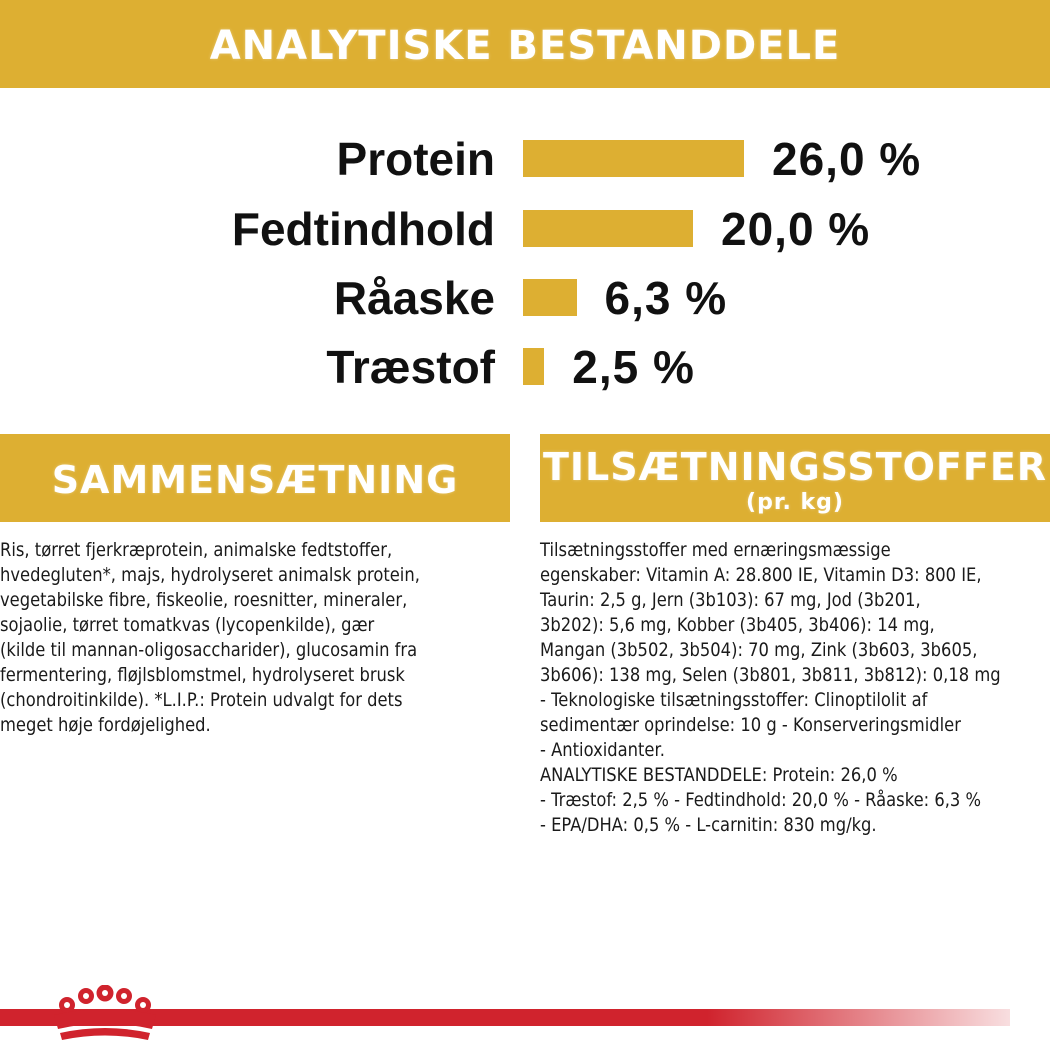 The width and height of the screenshot is (1050, 1050). What do you see at coordinates (633, 367) in the screenshot?
I see `nutrient-value: 2,5 %` at bounding box center [633, 367].